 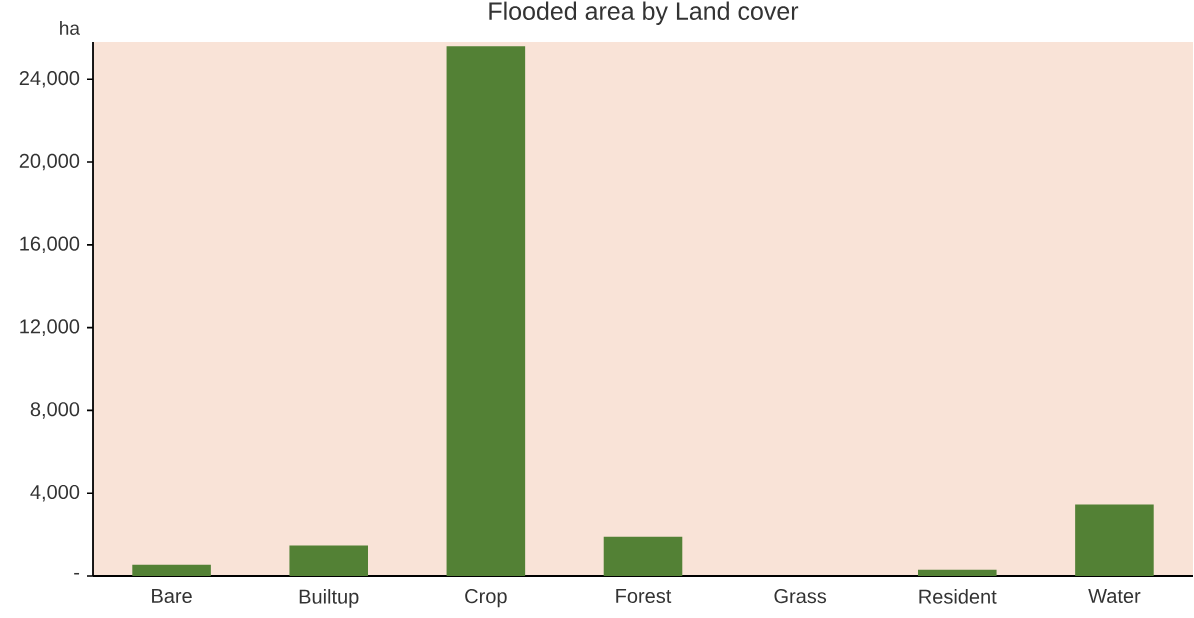 I want to click on x-tick-label: Builtup, so click(x=329, y=598).